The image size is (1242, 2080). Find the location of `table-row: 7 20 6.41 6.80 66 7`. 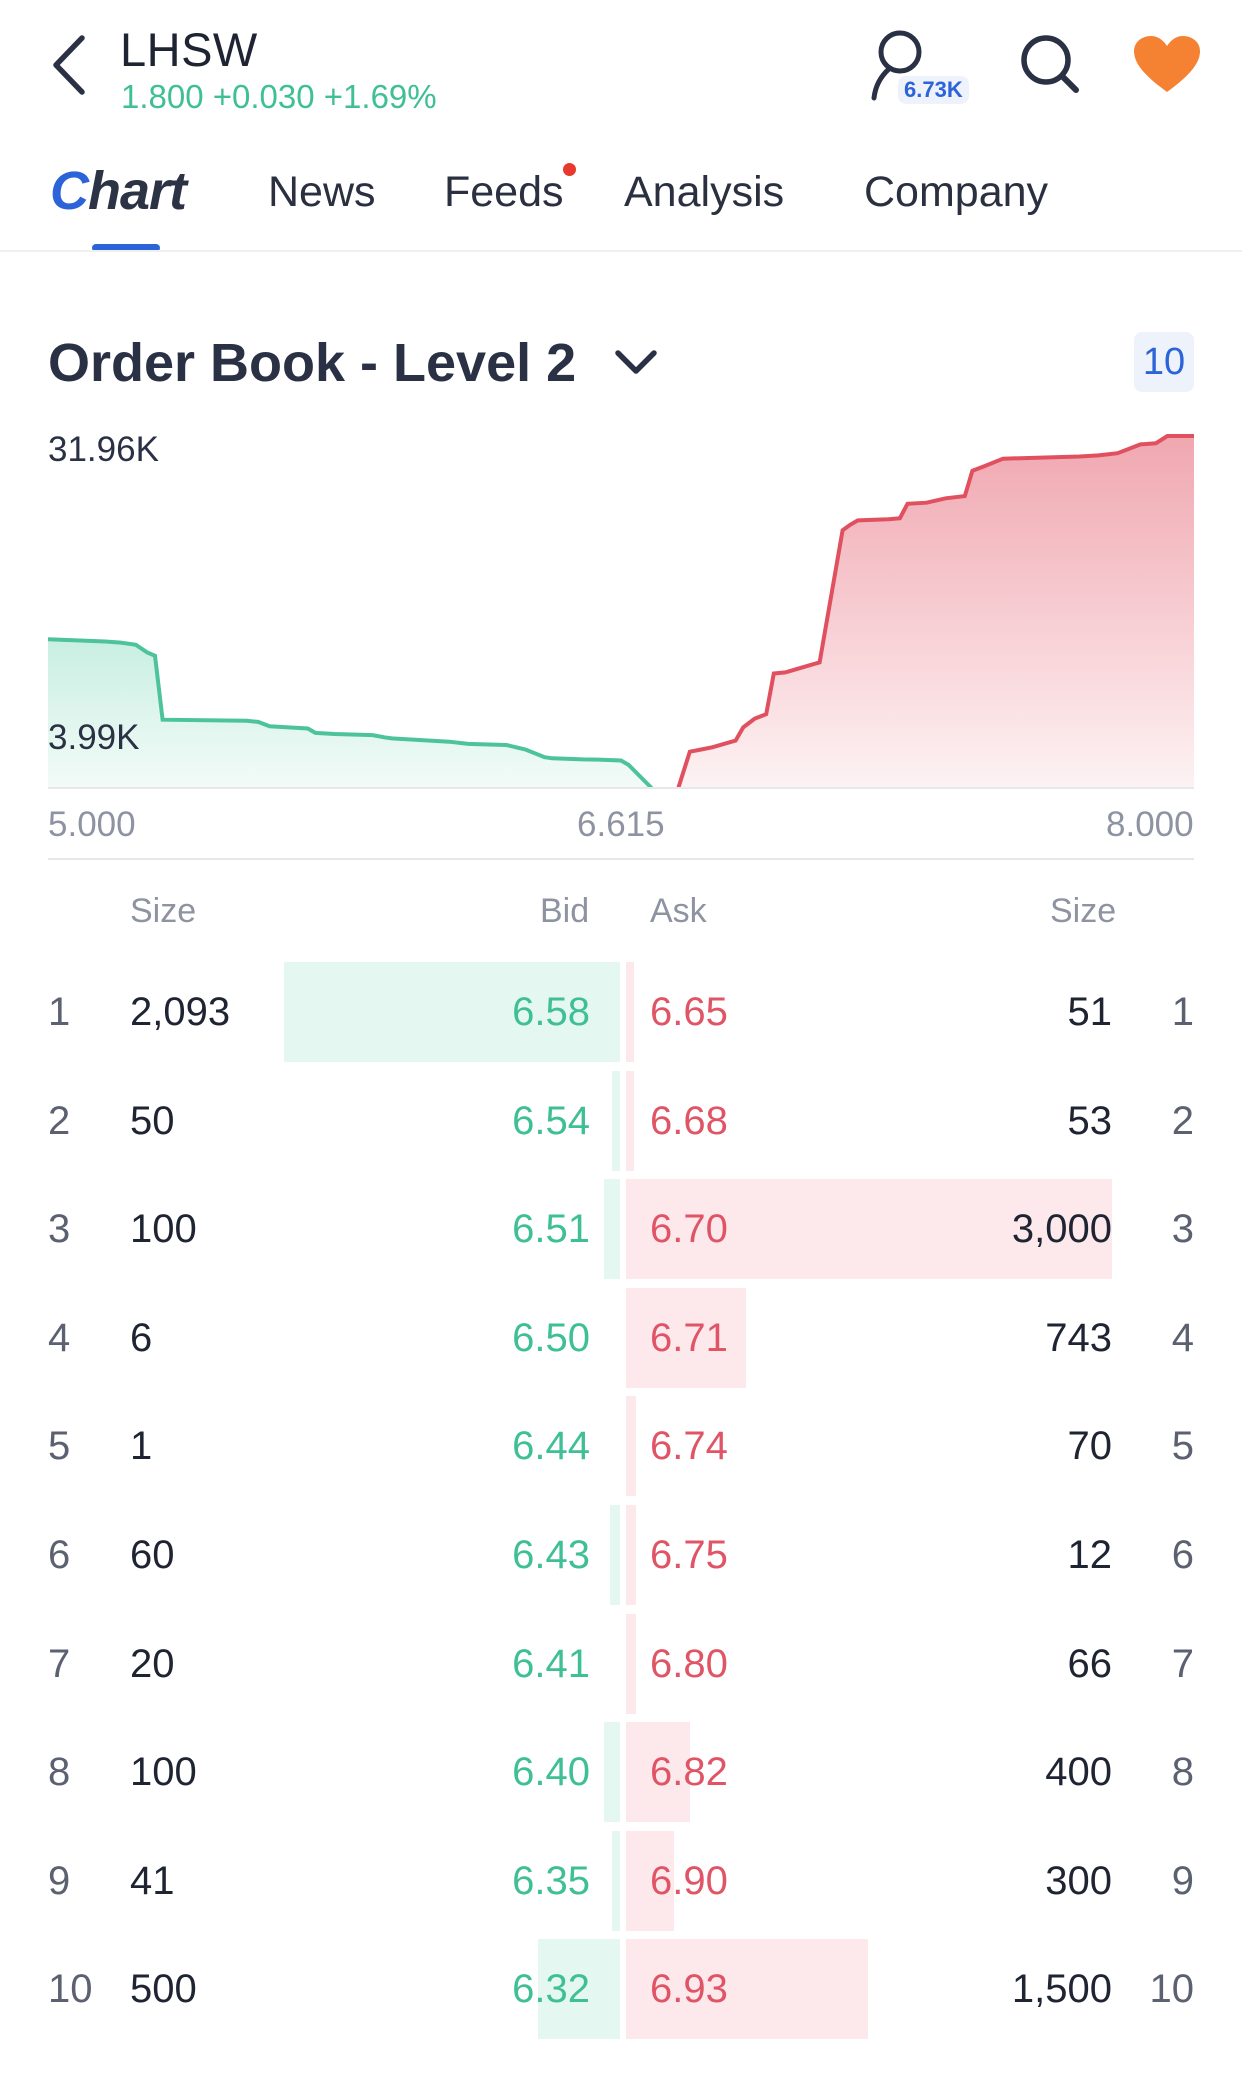

table-row: 7 20 6.41 6.80 66 7 is located at coordinates (621, 1664).